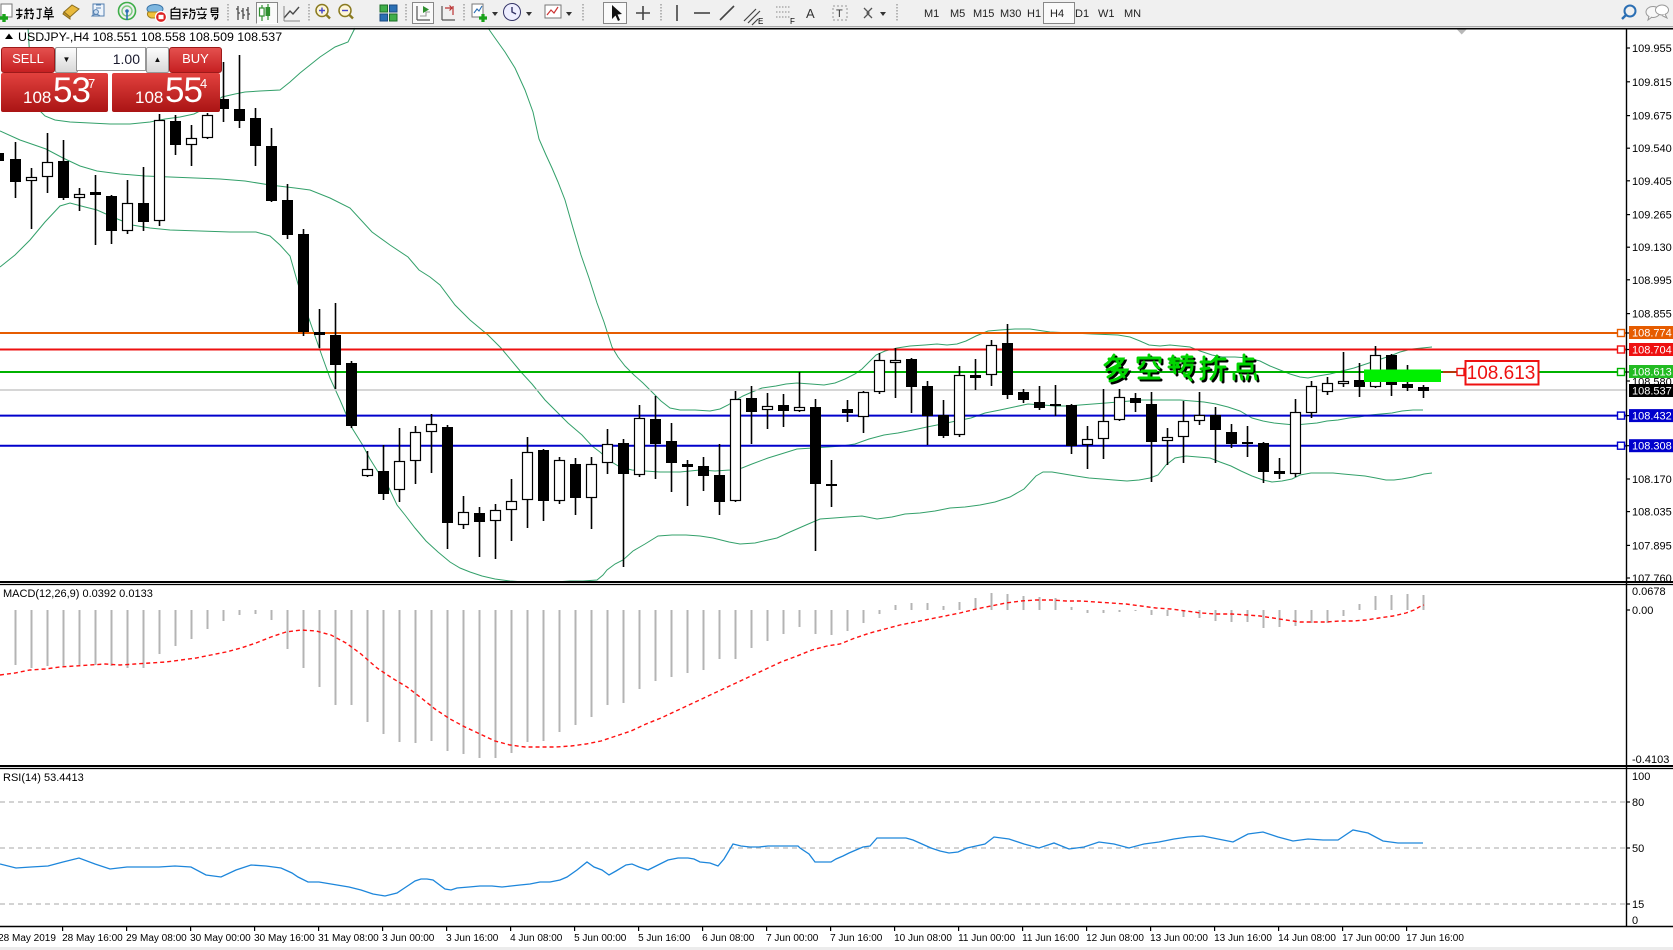 Image resolution: width=1673 pixels, height=950 pixels. What do you see at coordinates (1635, 921) in the screenshot?
I see `svg-text: 0` at bounding box center [1635, 921].